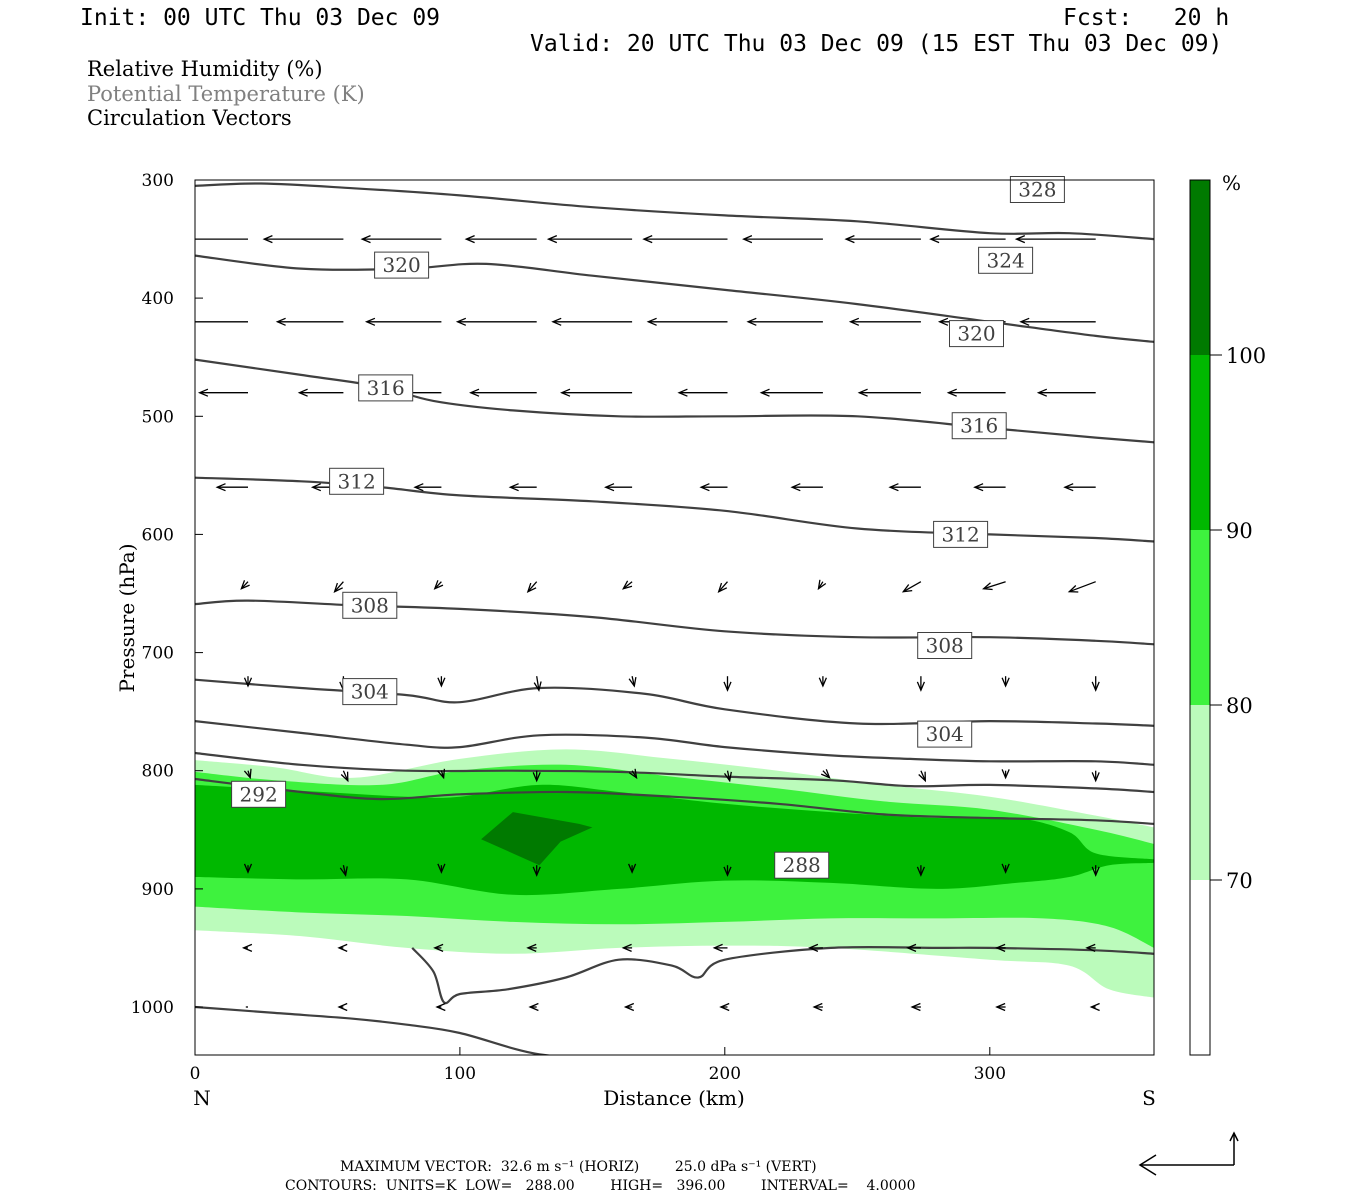 The image size is (1350, 1200). Describe the element at coordinates (370, 605) in the screenshot. I see `contour-label: 308` at that location.